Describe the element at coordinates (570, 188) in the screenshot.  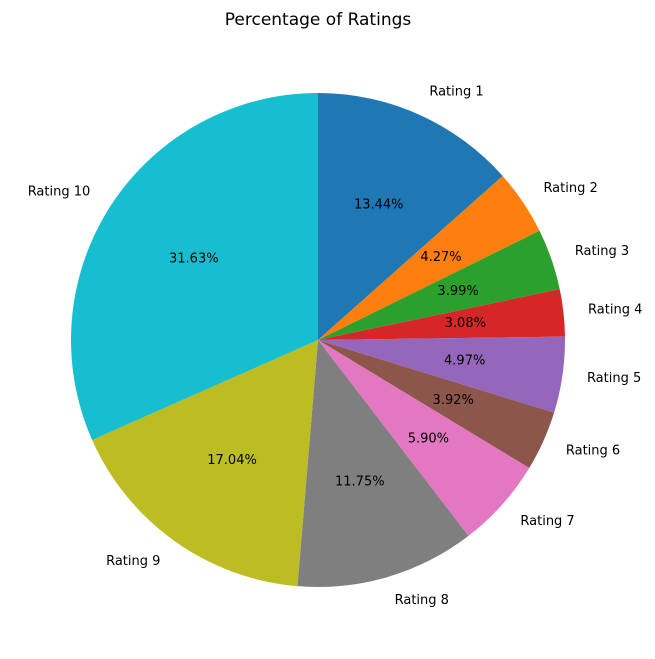
I see `slice-label-2: Rating 2` at that location.